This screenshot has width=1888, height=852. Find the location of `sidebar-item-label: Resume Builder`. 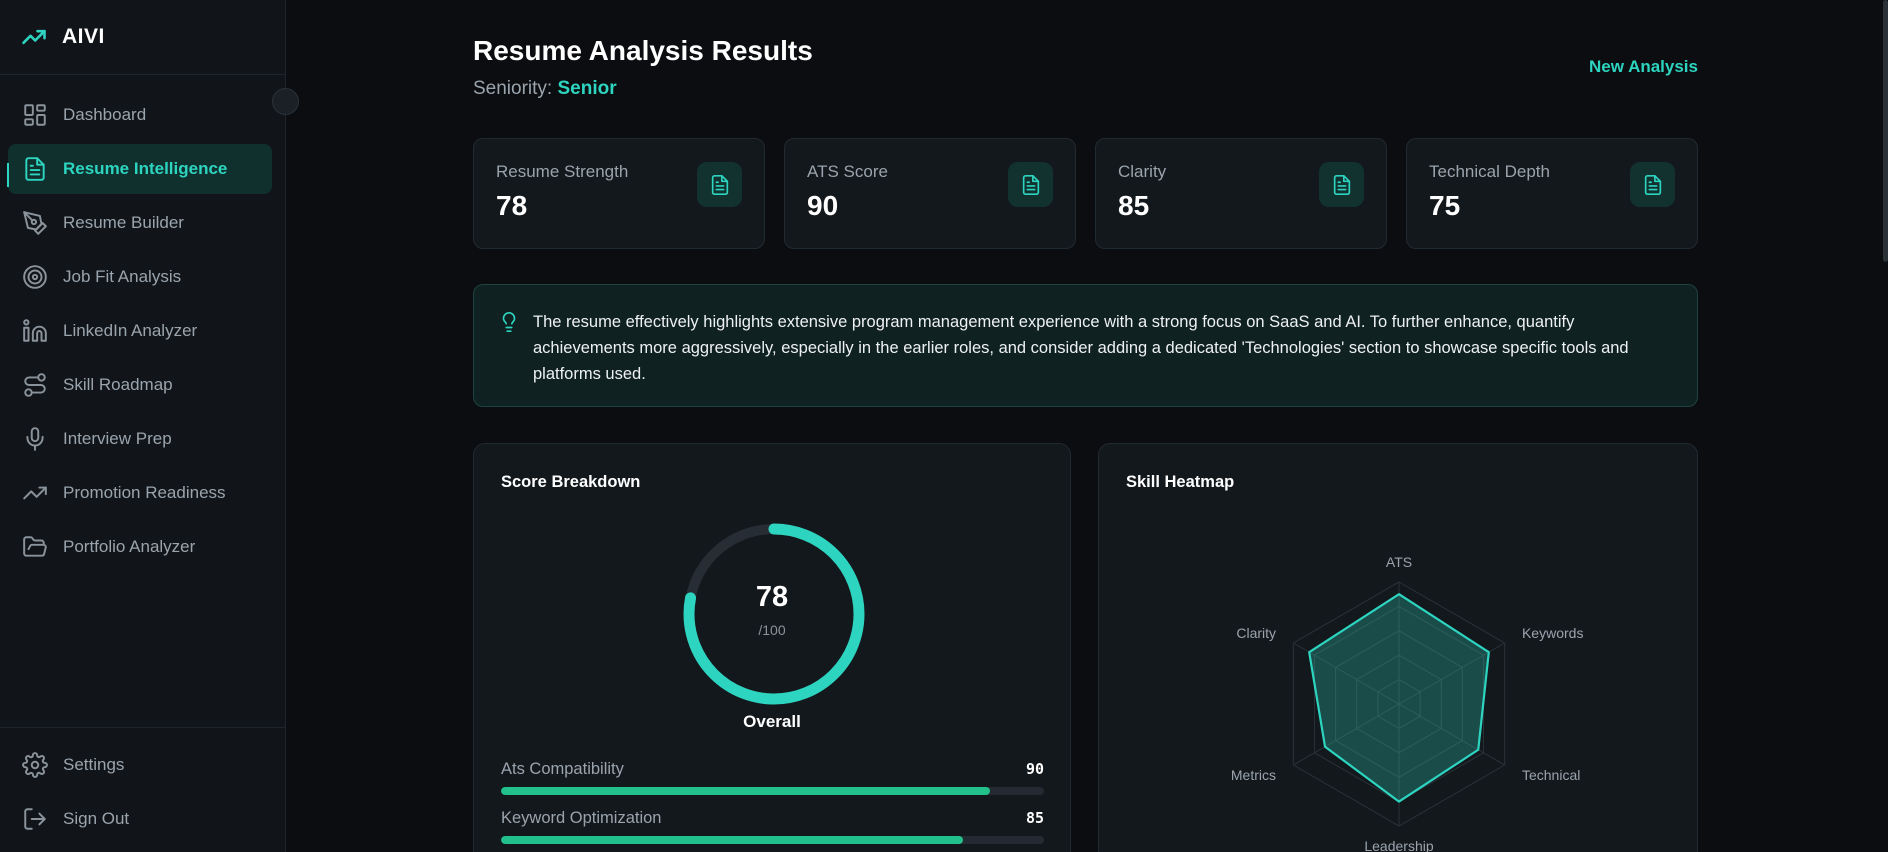

sidebar-item-label: Resume Builder is located at coordinates (123, 222).